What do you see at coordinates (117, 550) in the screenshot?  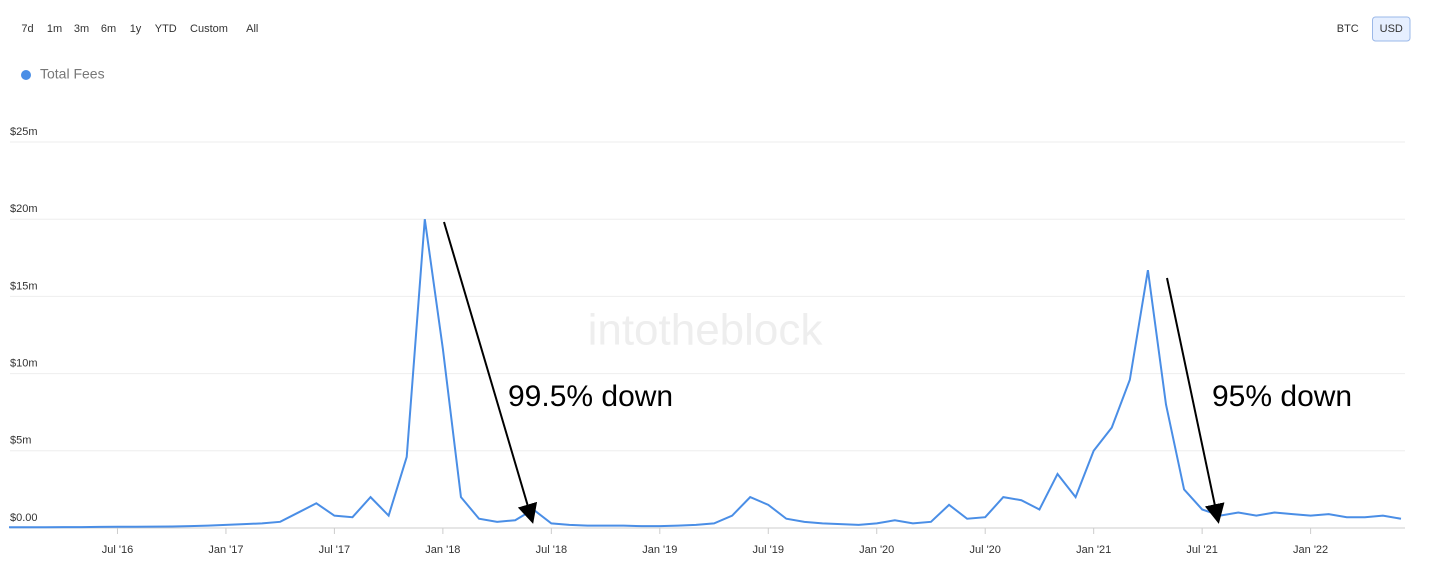 I see `x-tick-label: Jul '16` at bounding box center [117, 550].